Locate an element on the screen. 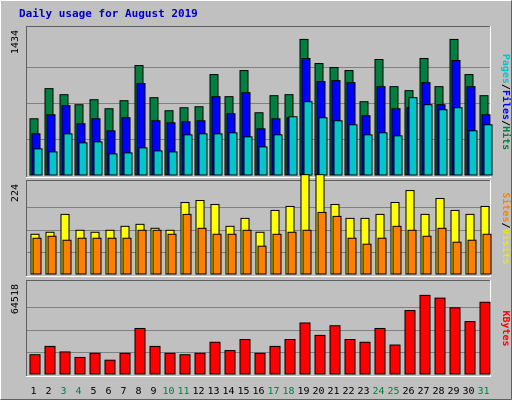 Image resolution: width=512 pixels, height=400 pixels. right-legend: Pages/Files/Hits is located at coordinates (506, 102).